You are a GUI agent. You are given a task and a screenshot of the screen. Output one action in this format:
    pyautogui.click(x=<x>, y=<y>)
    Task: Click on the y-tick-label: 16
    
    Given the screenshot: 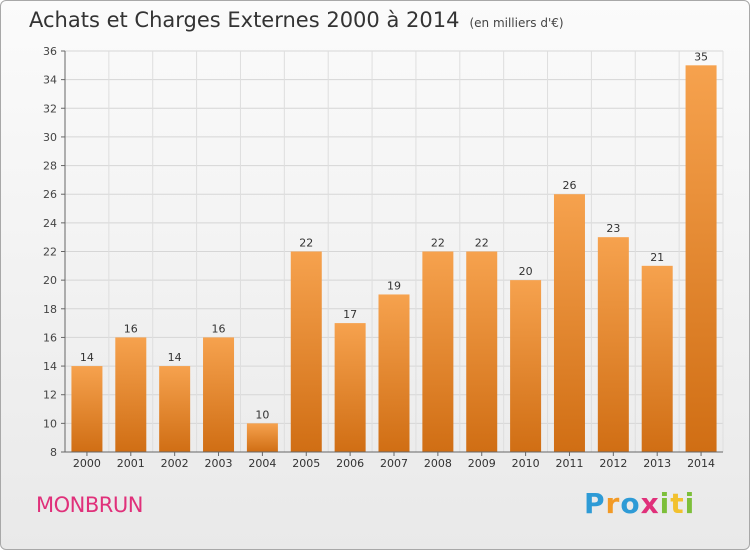 What is the action you would take?
    pyautogui.click(x=50, y=337)
    